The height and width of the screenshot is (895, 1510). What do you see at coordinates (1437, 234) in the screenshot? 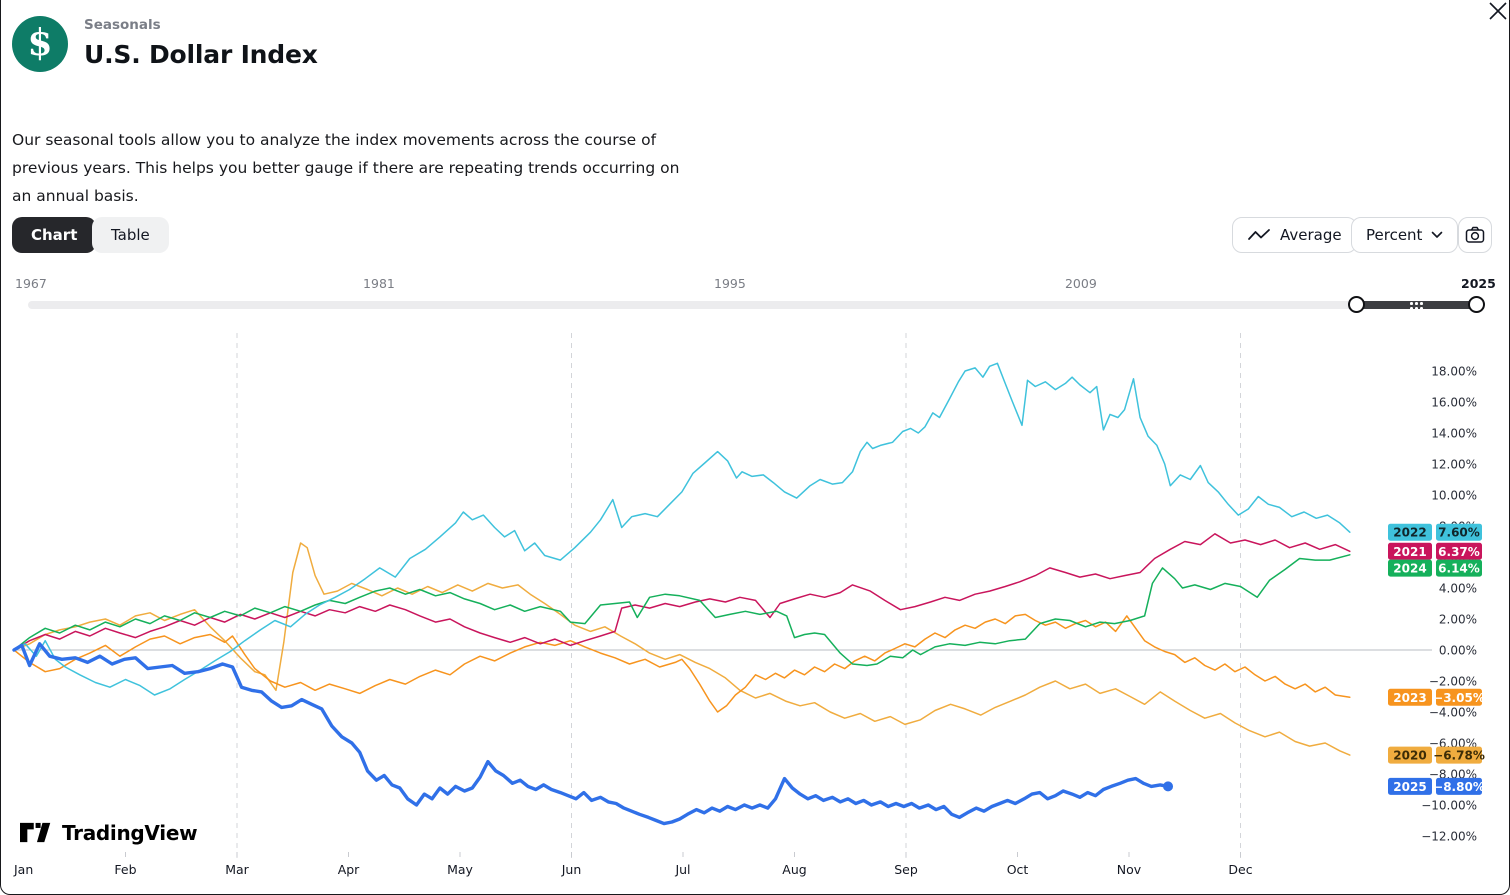
I see `chevron-down-icon` at bounding box center [1437, 234].